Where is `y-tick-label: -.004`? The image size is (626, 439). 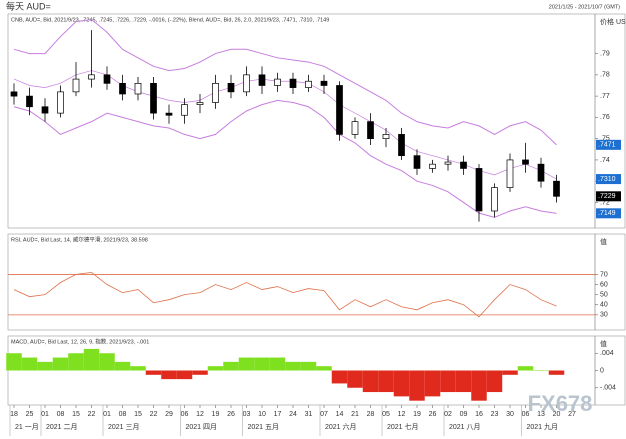 y-tick-label: -.004 is located at coordinates (608, 388).